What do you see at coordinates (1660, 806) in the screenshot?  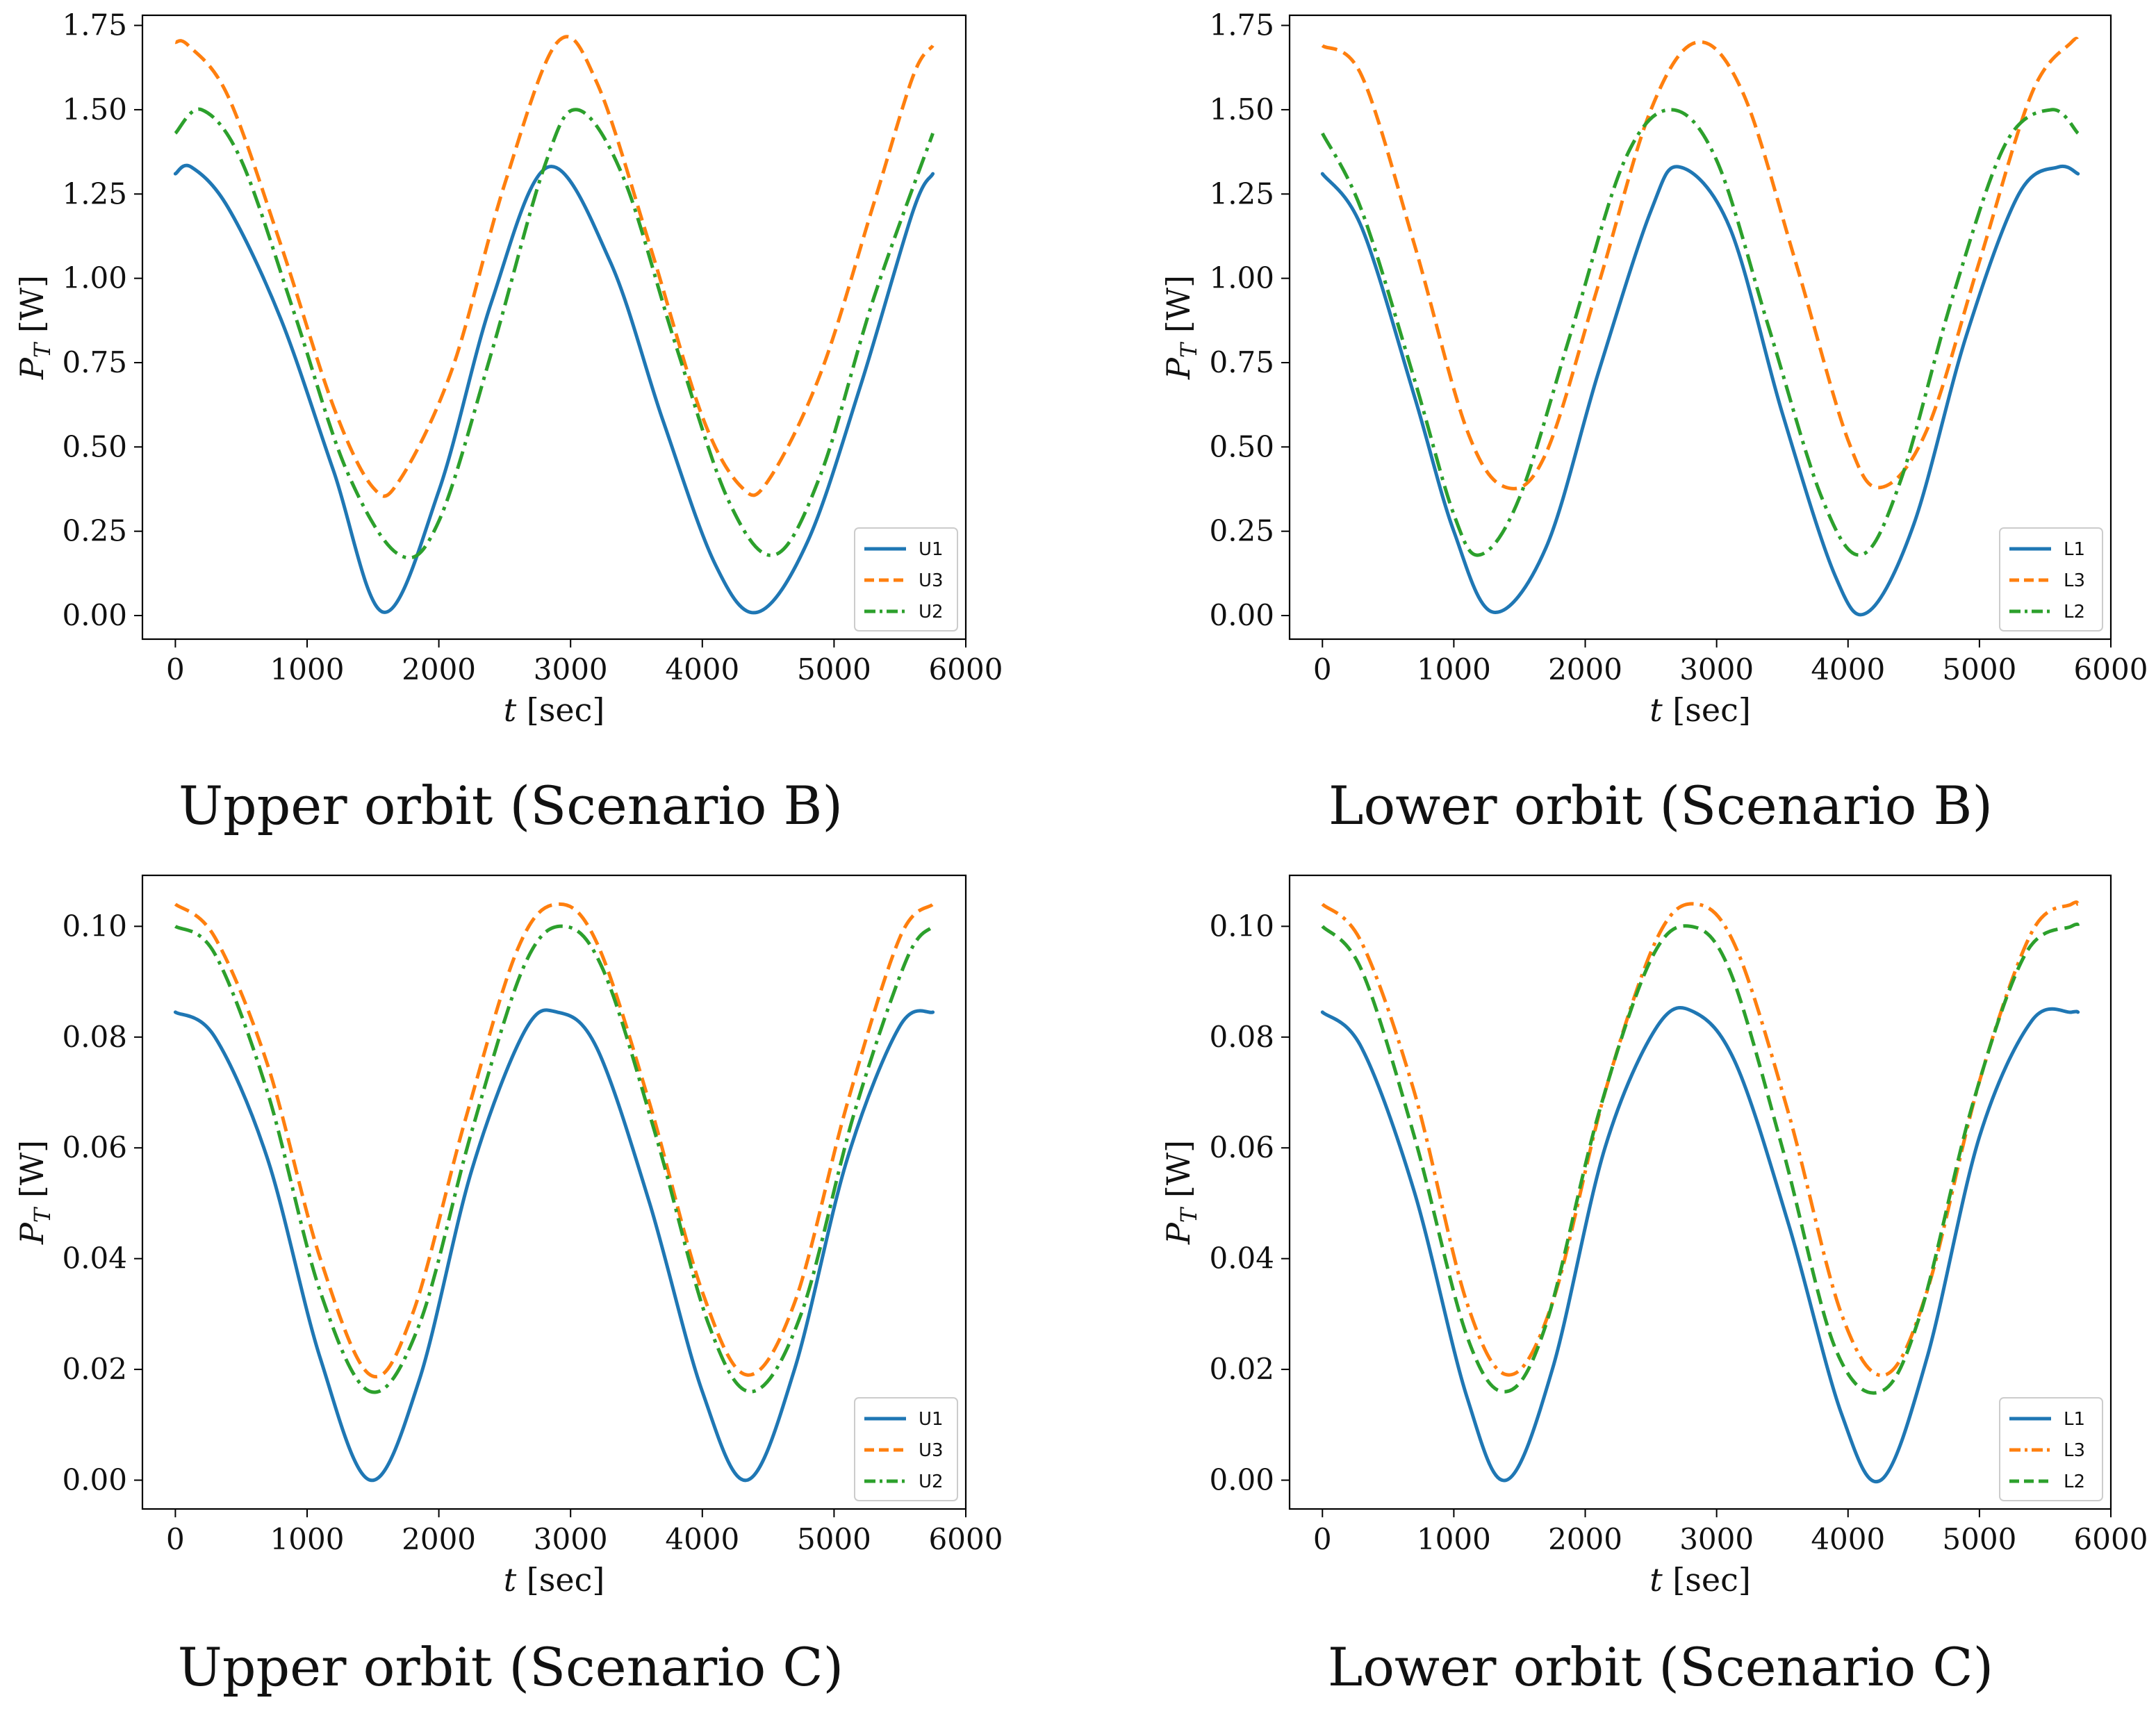 I see `caption-lower-orbit-scenario-b: Lower orbit (Scenario B)` at bounding box center [1660, 806].